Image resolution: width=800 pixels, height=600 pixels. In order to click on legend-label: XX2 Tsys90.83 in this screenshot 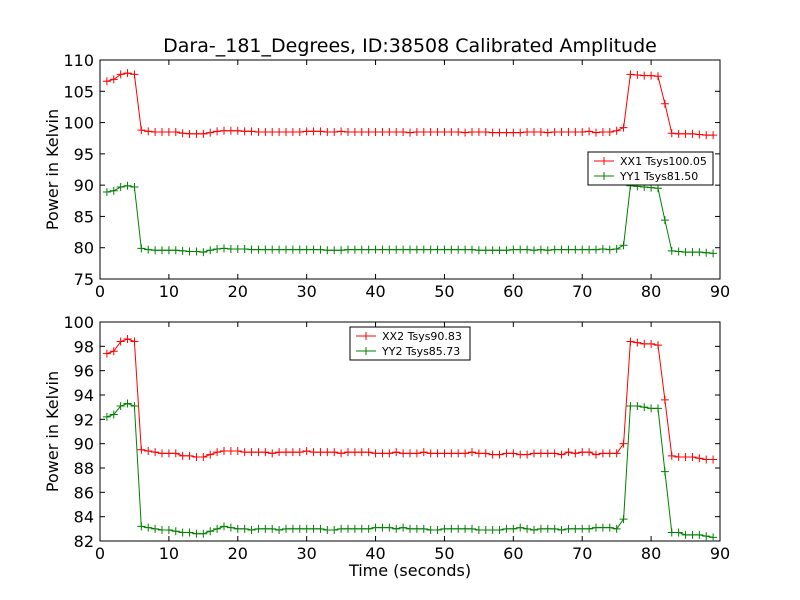, I will do `click(422, 336)`.